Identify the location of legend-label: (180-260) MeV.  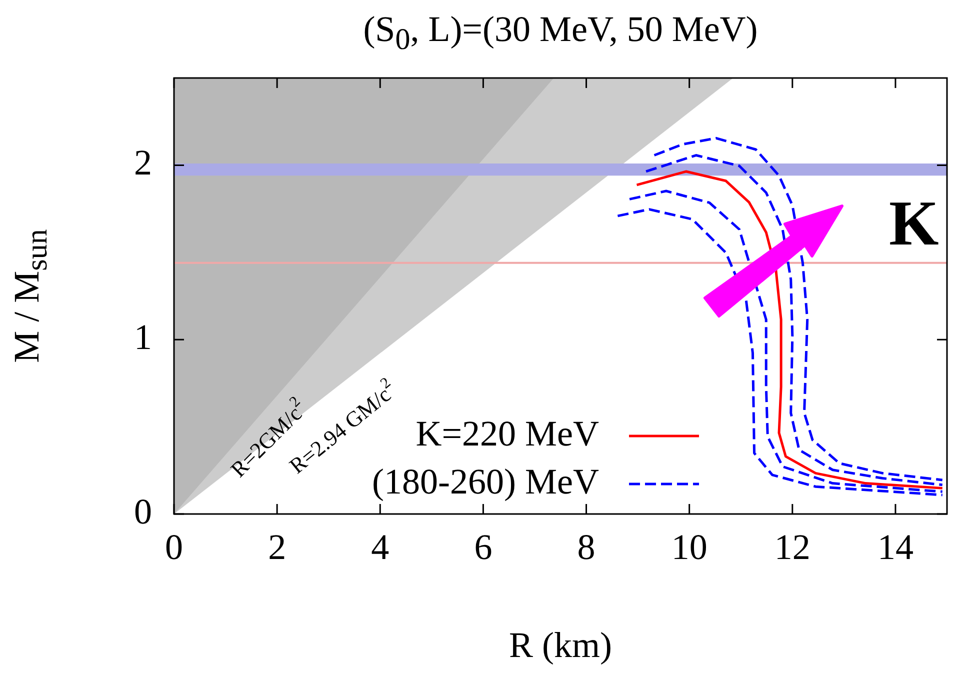
(485, 481).